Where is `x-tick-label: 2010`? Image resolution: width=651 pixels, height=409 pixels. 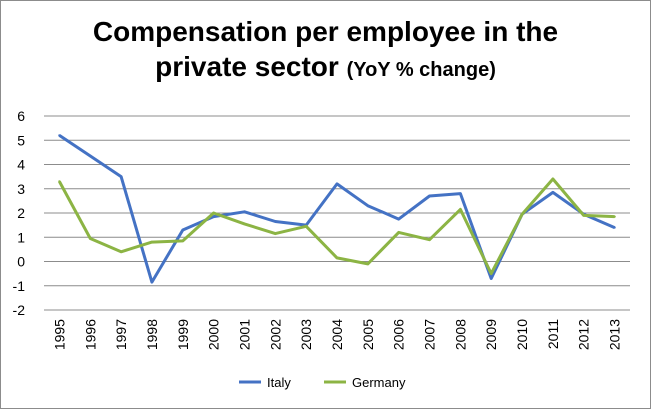
x-tick-label: 2010 is located at coordinates (522, 334).